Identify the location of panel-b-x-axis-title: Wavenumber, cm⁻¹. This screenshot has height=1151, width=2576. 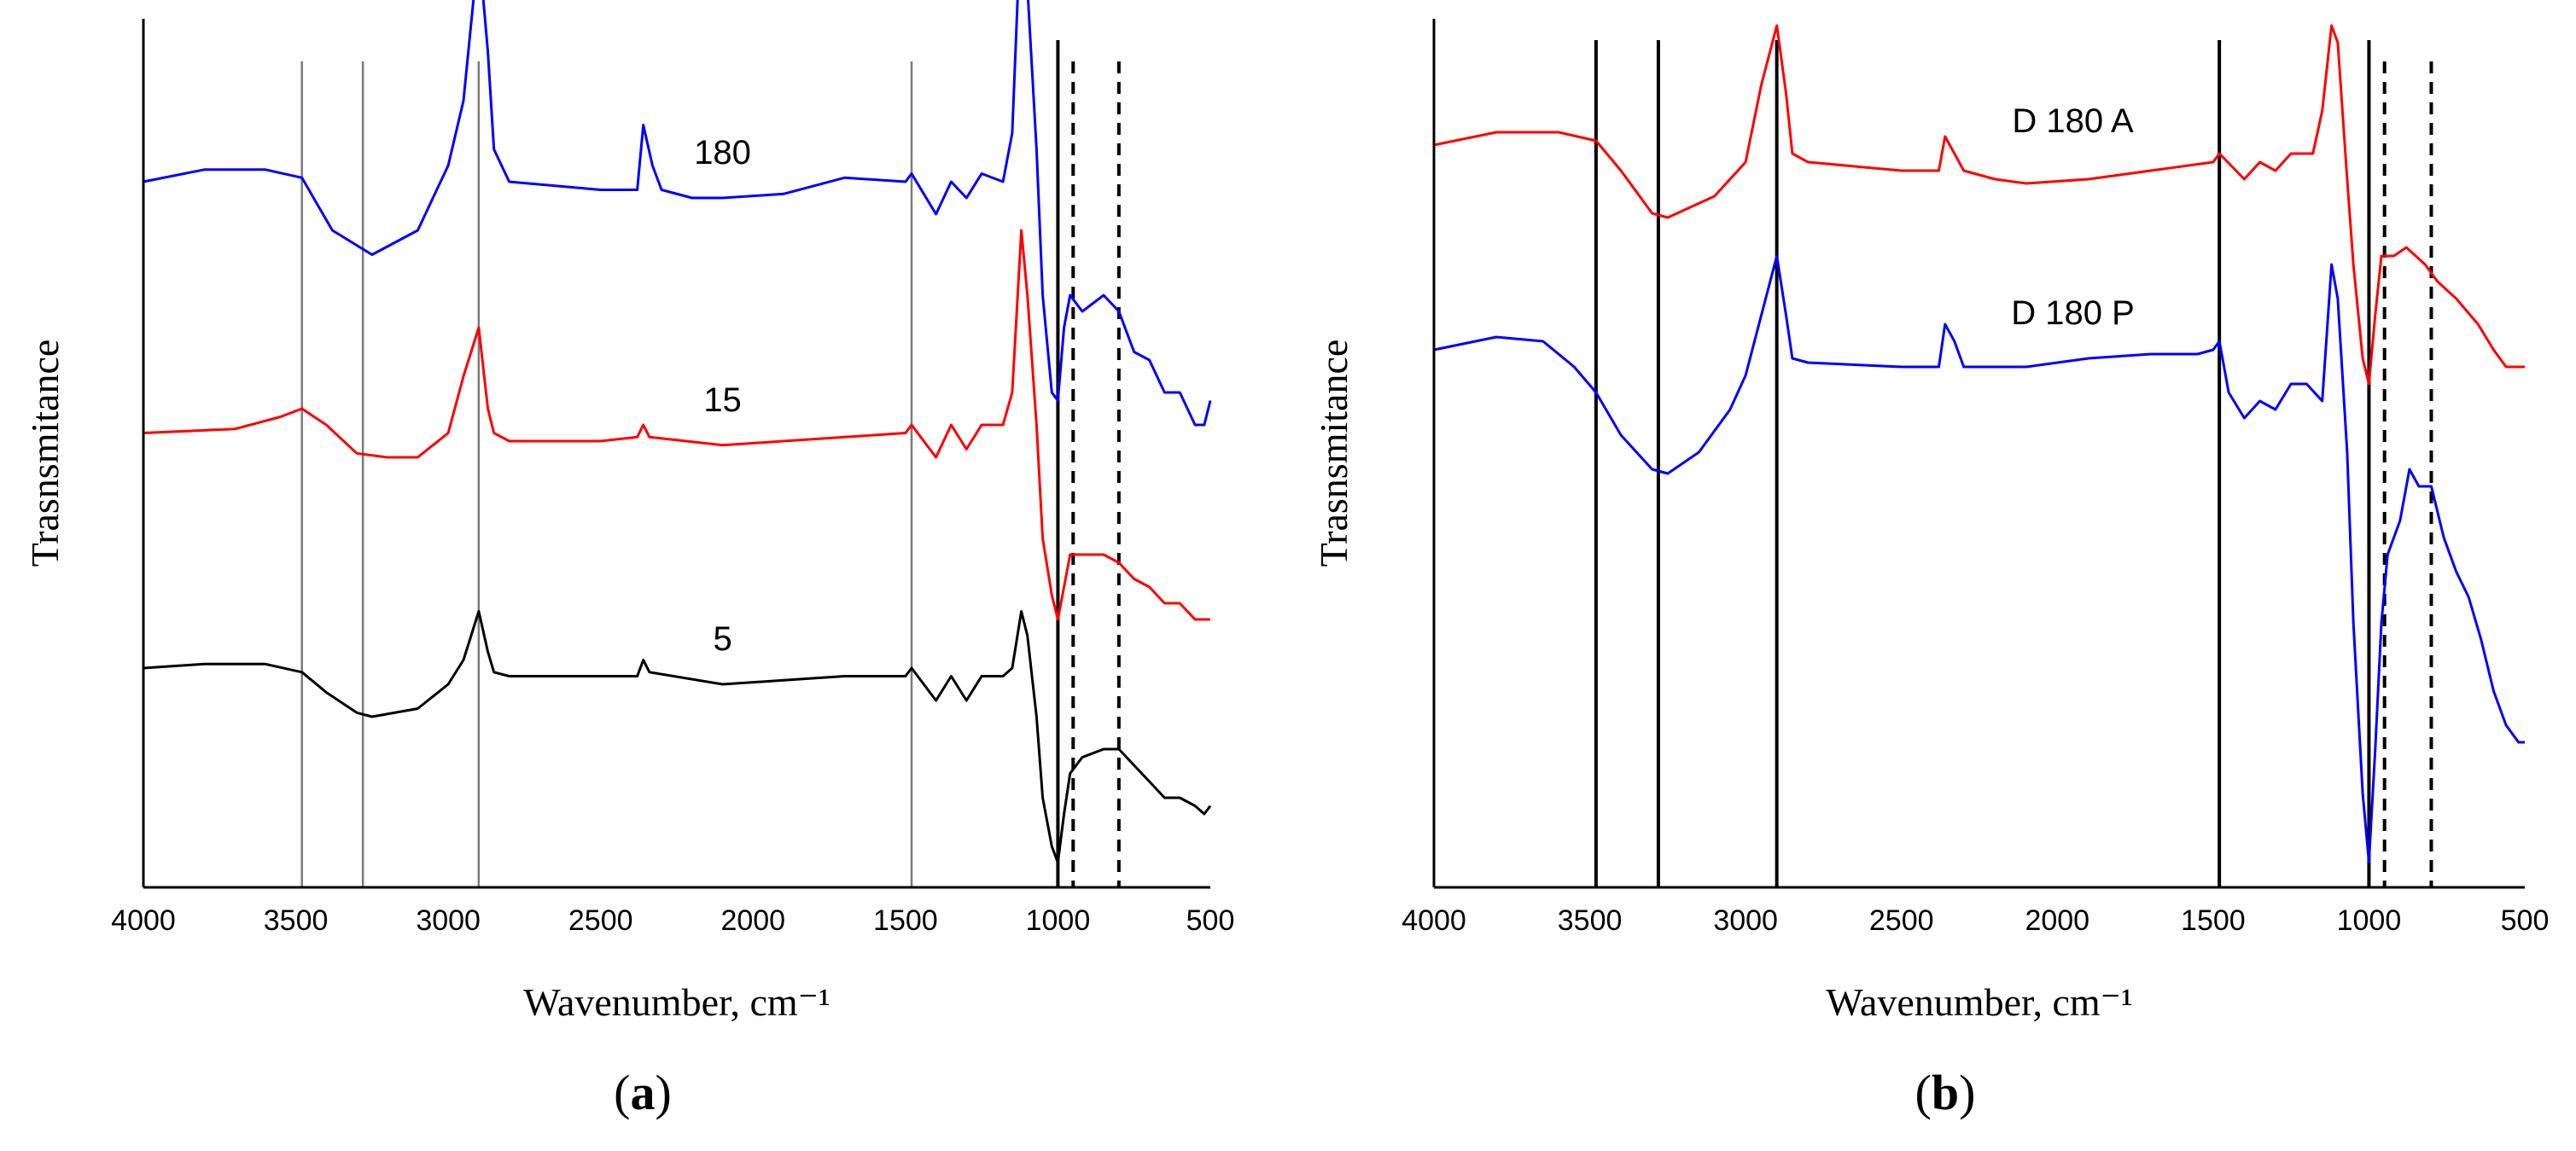
(1979, 1002).